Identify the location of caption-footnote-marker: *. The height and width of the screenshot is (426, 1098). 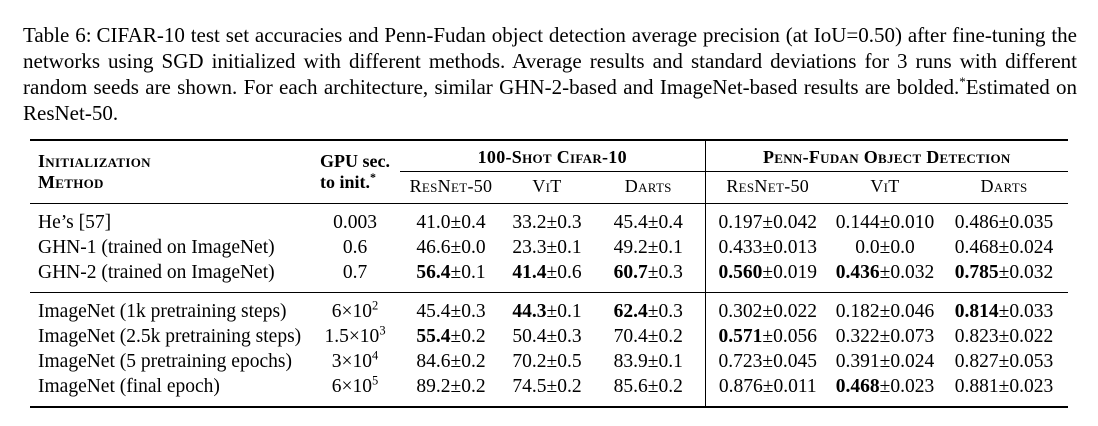
(962, 81).